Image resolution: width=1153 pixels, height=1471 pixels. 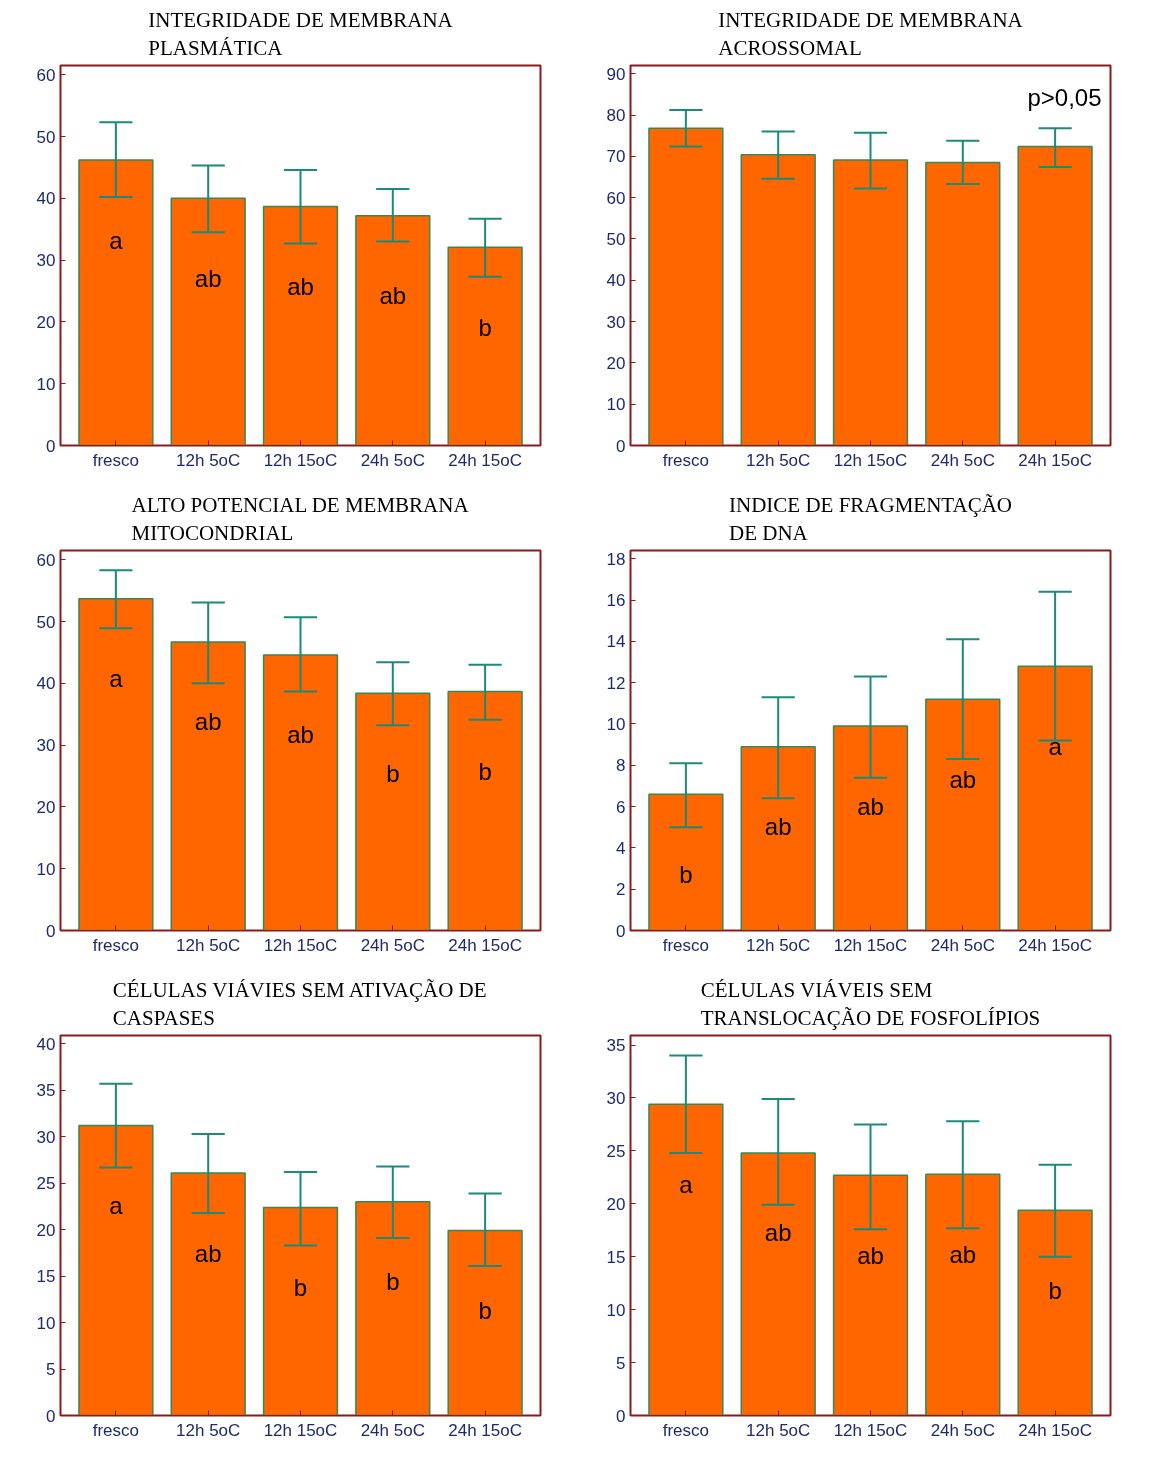 What do you see at coordinates (616, 116) in the screenshot?
I see `y-tick-label: 80` at bounding box center [616, 116].